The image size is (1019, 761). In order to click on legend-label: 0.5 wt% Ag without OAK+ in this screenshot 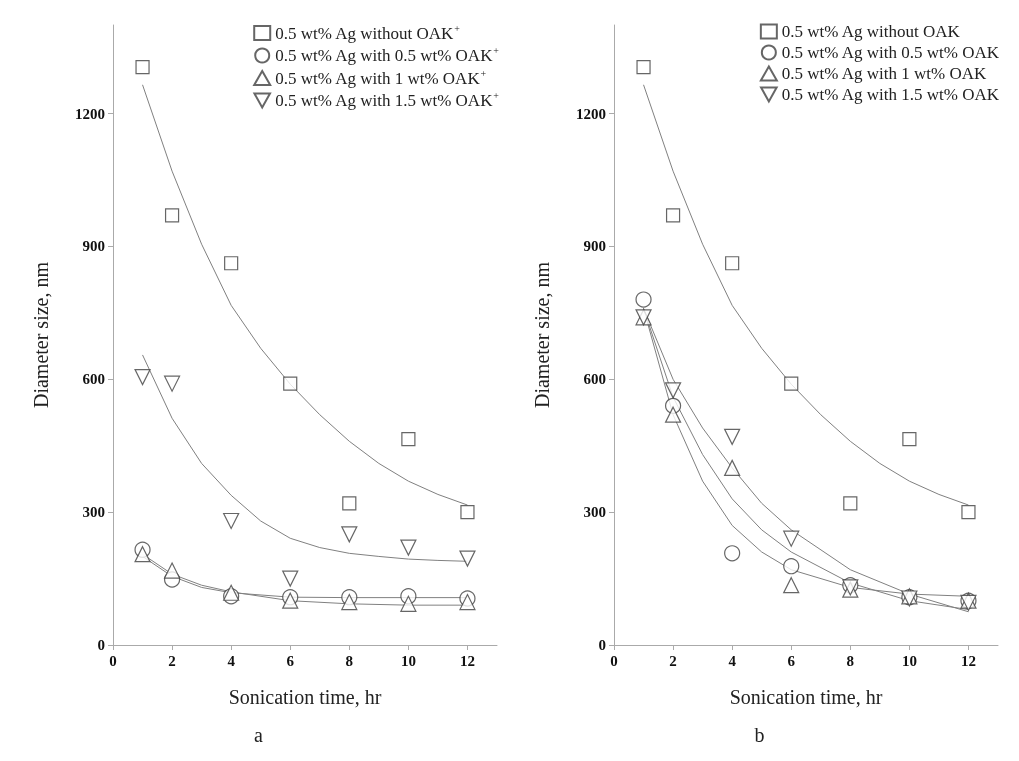, I will do `click(368, 32)`.